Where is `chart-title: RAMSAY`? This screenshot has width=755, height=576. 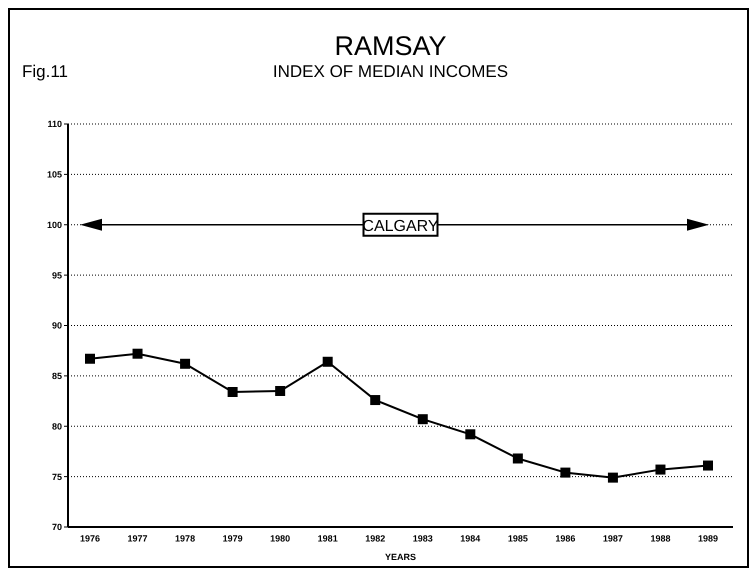 chart-title: RAMSAY is located at coordinates (390, 46).